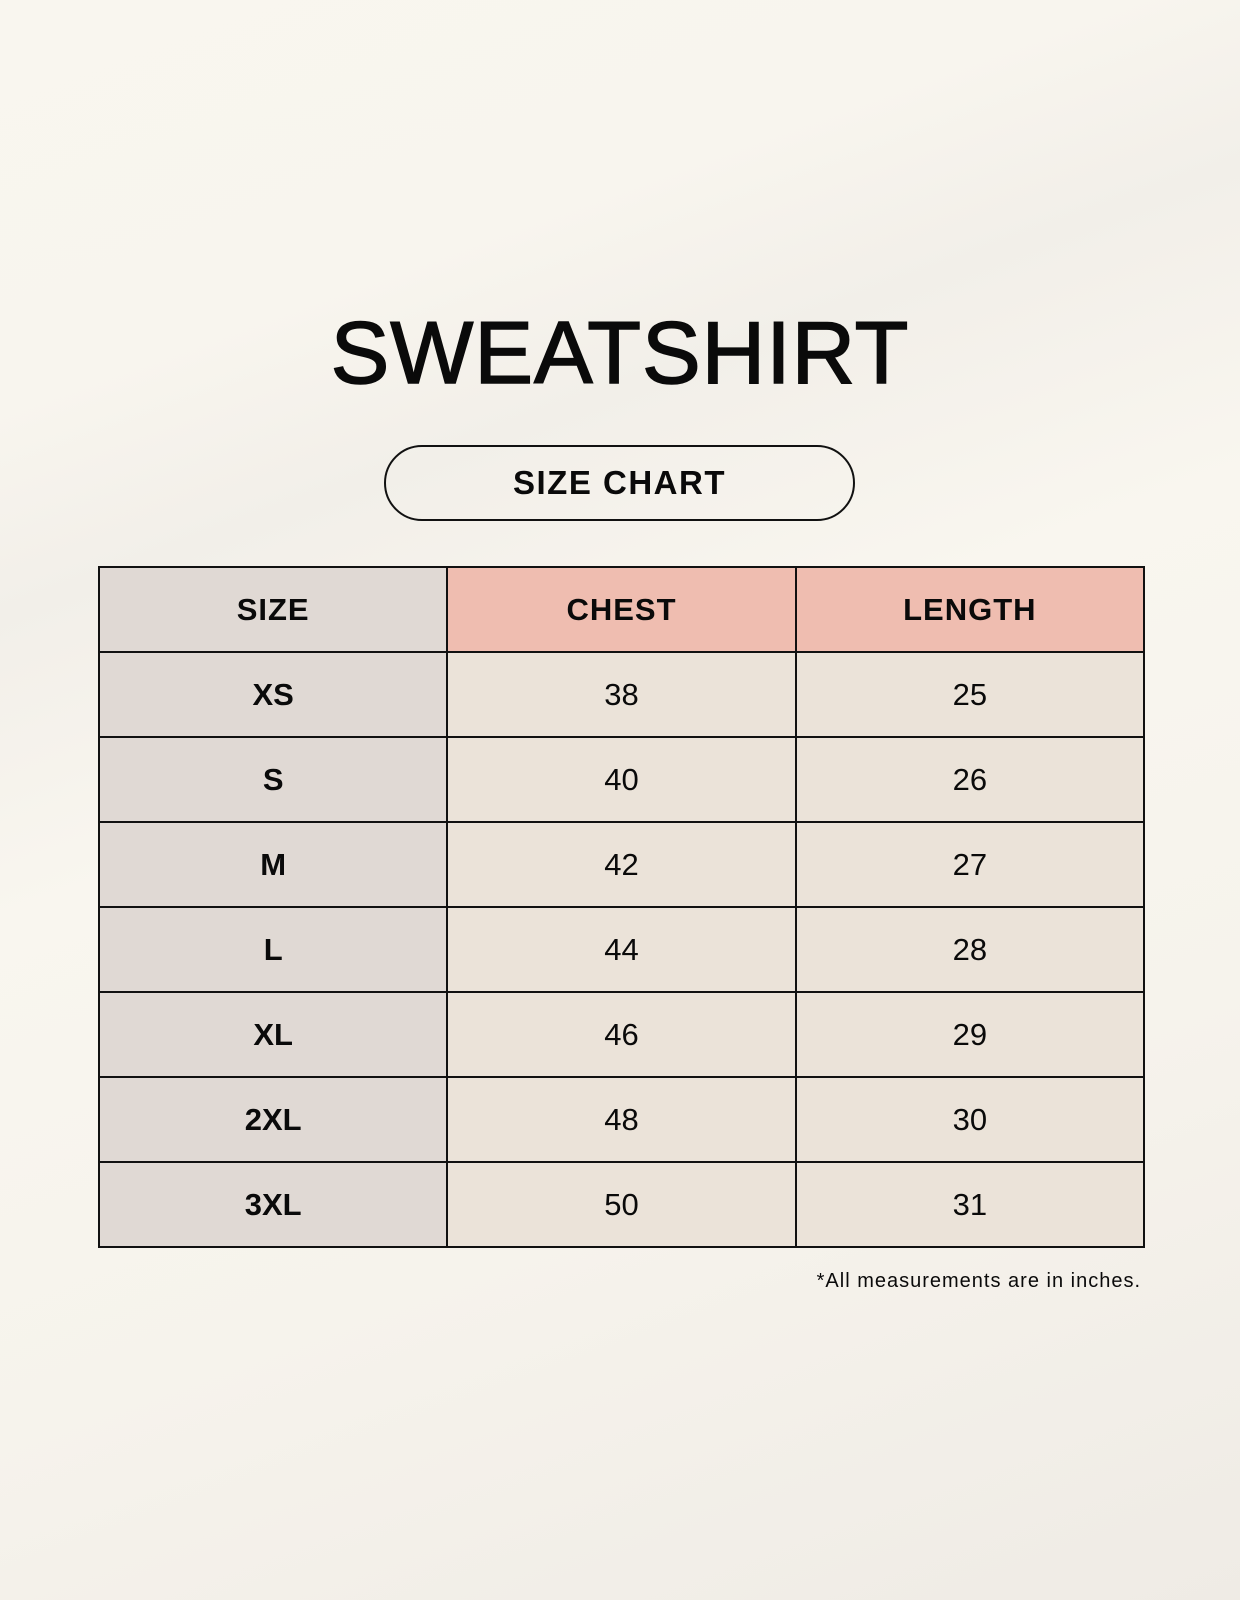  I want to click on cell-size: M, so click(273, 864).